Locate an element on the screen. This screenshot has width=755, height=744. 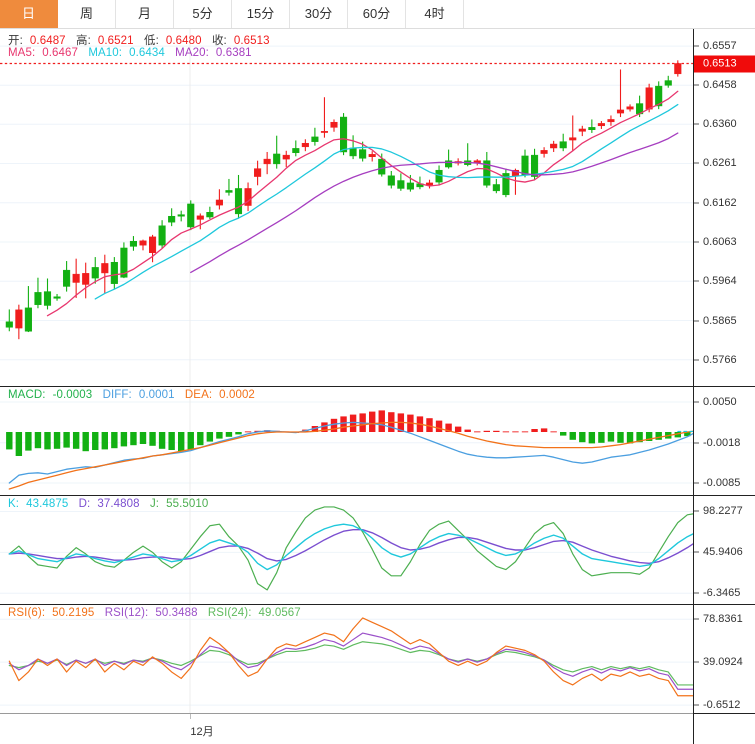
rsi-axis-label: 78.8361 is located at coordinates (723, 619).